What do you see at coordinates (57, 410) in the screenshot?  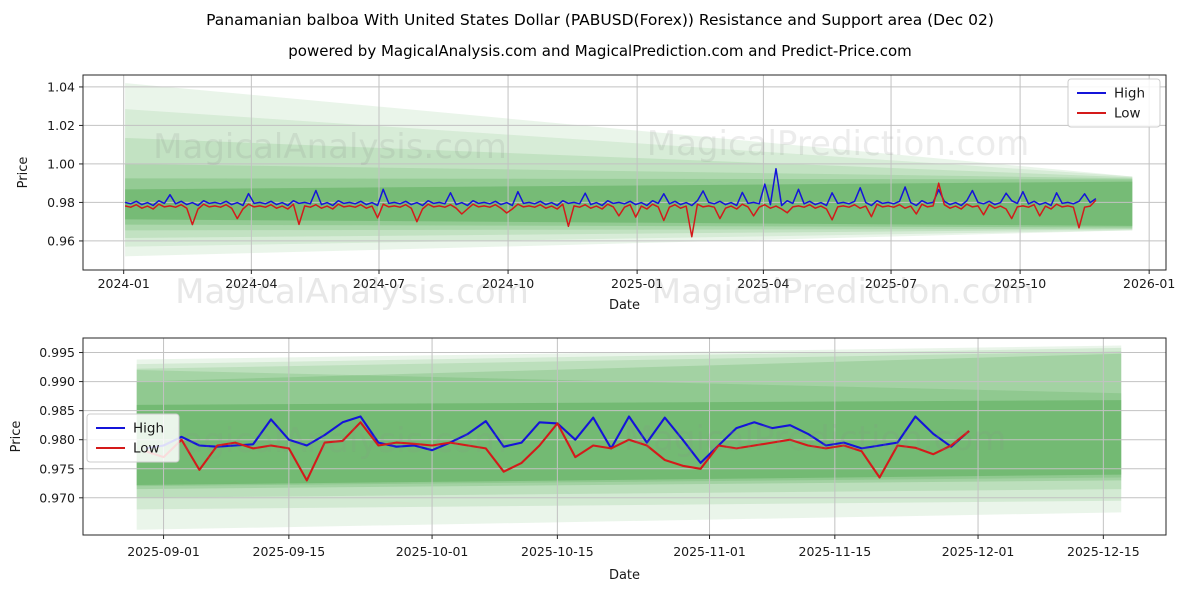 I see `y-tick-label: 0.985` at bounding box center [57, 410].